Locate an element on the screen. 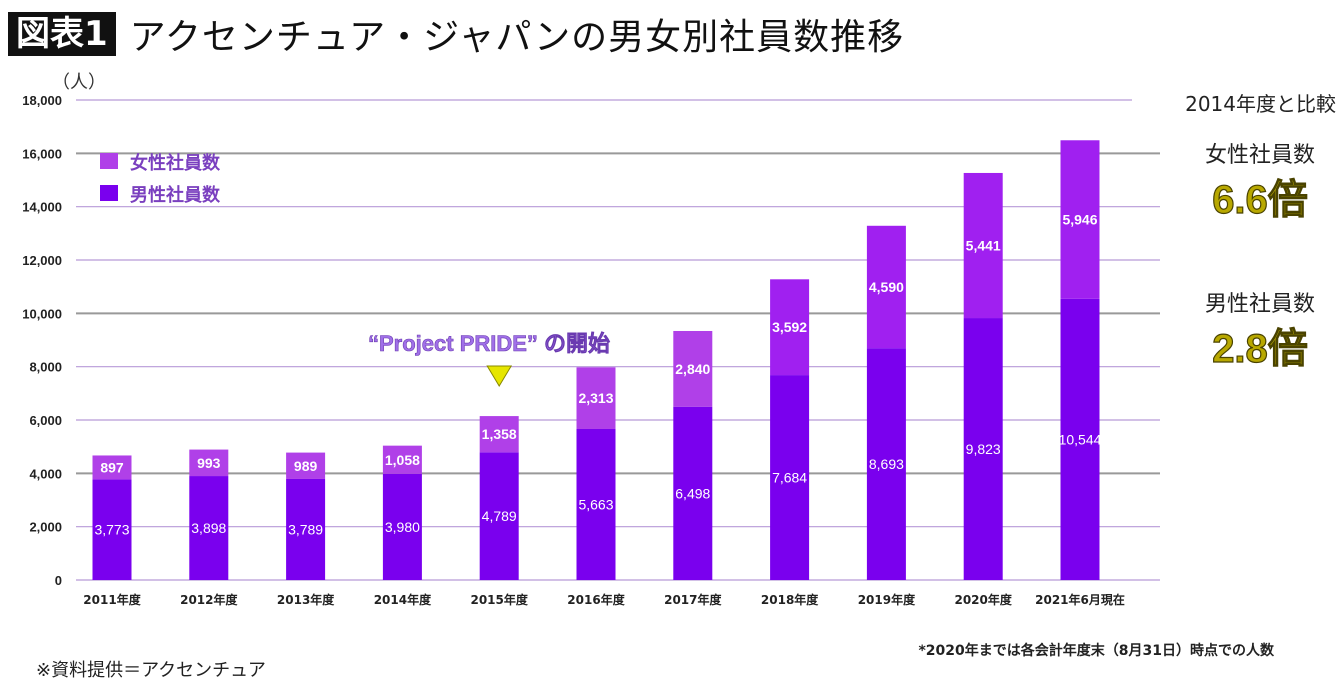  bar-label-male: 5,663 is located at coordinates (595, 504).